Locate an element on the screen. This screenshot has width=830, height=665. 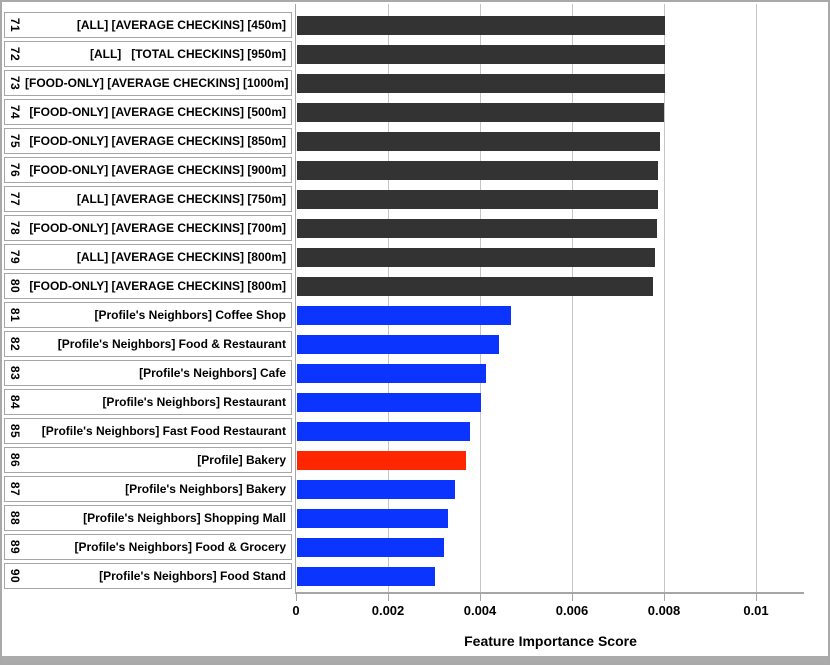
rank-cell: 81 is located at coordinates (15, 315).